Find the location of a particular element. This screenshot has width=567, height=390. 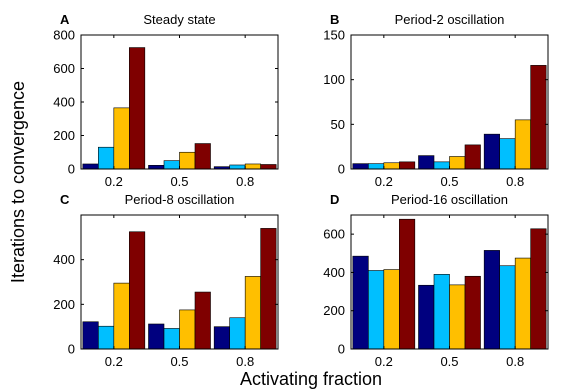

panel-title: Steady state is located at coordinates (179, 19).